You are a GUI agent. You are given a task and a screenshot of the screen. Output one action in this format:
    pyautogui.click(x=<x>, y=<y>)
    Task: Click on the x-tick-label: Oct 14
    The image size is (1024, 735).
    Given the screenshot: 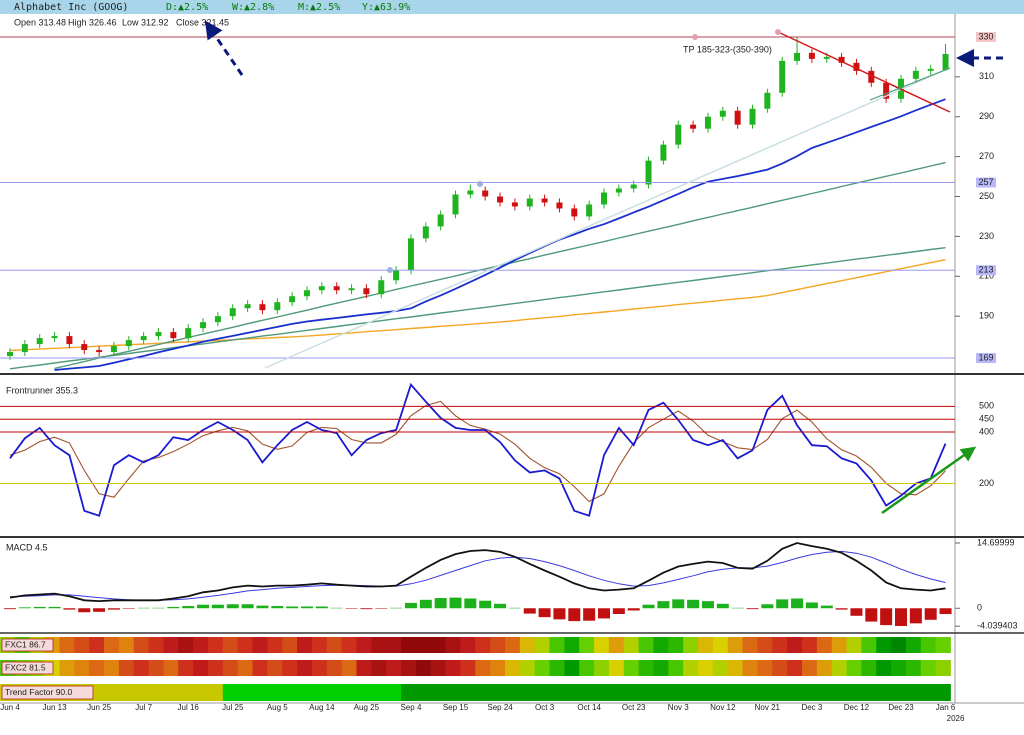 What is the action you would take?
    pyautogui.click(x=589, y=707)
    